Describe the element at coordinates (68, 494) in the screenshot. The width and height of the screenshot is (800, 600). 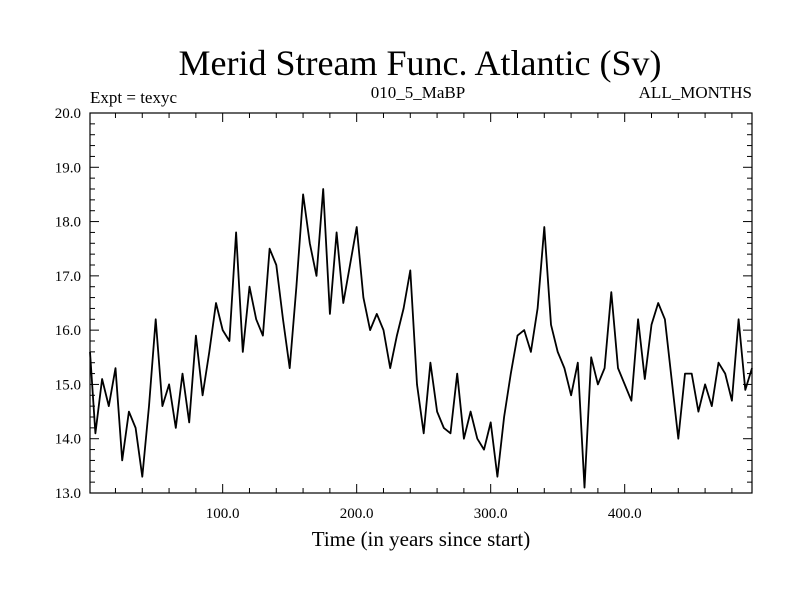
I see `y-tick-label: 13.0` at that location.